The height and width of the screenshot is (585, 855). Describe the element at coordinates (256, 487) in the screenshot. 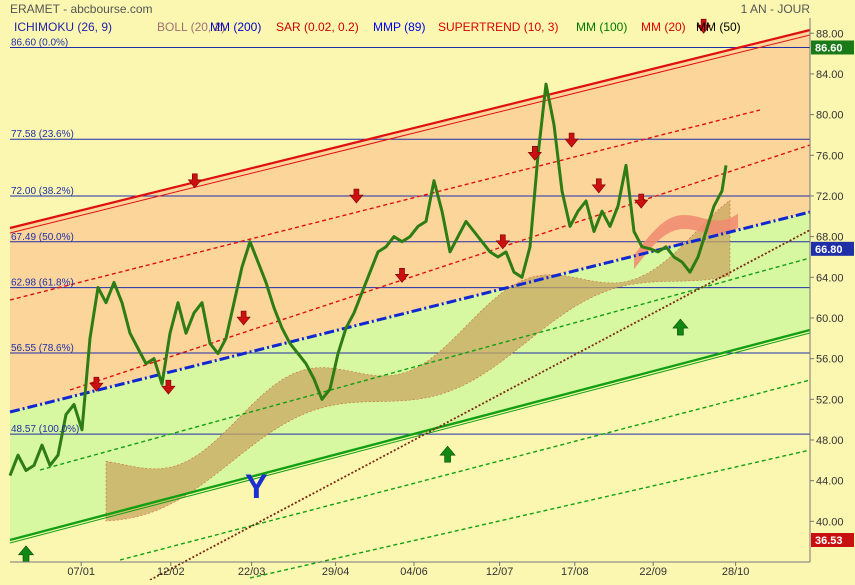

I see `annotation-label: Y` at that location.